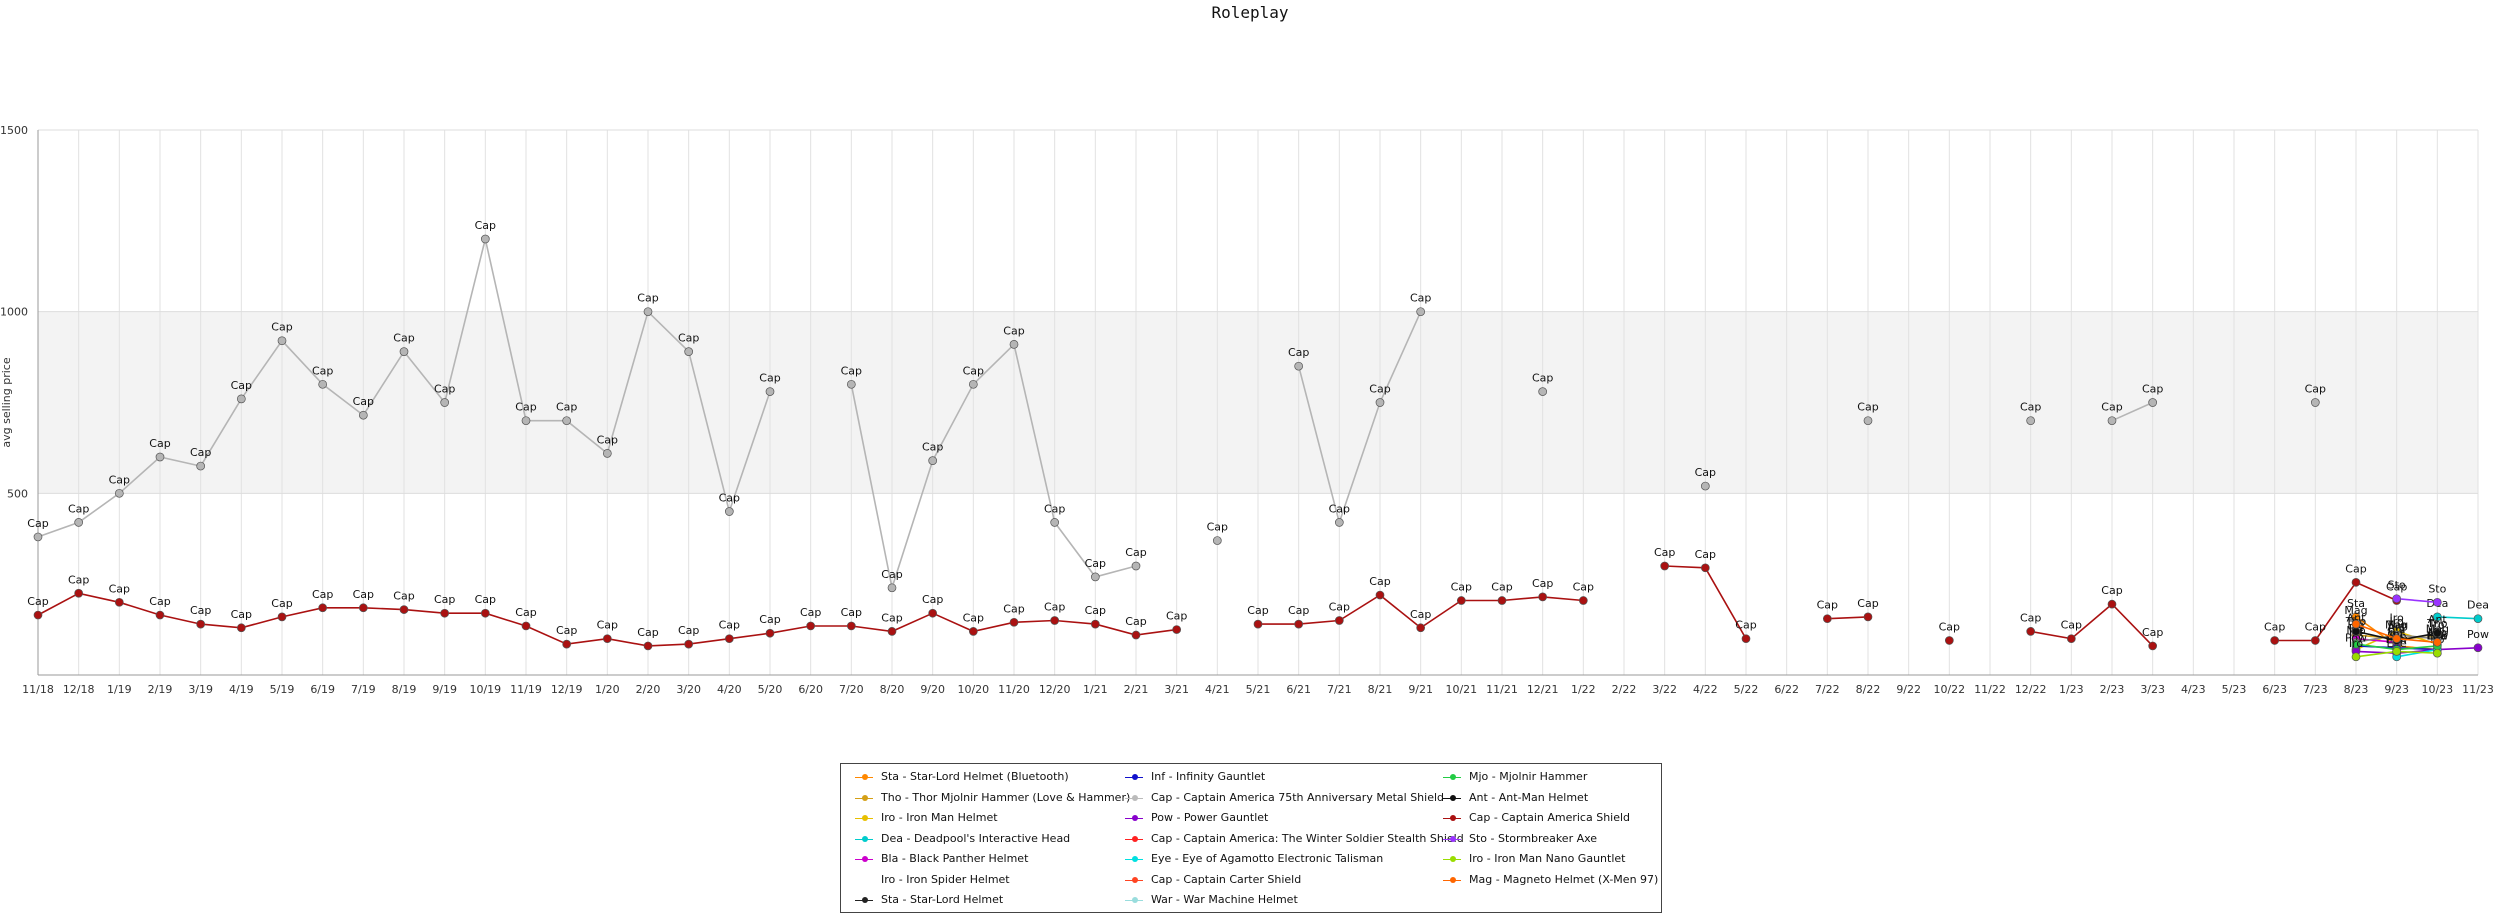 The width and height of the screenshot is (2500, 913). What do you see at coordinates (2356, 689) in the screenshot?
I see `x-tick-label: 8/23` at bounding box center [2356, 689].